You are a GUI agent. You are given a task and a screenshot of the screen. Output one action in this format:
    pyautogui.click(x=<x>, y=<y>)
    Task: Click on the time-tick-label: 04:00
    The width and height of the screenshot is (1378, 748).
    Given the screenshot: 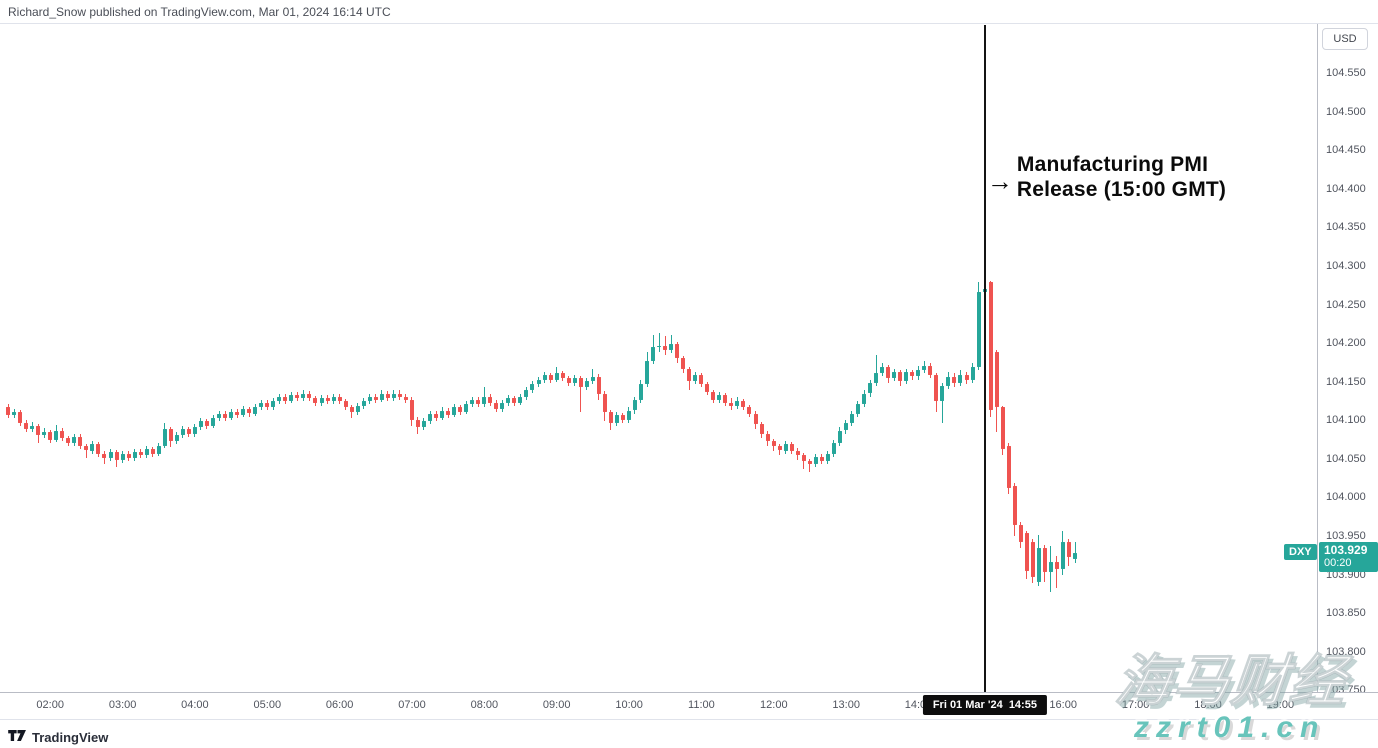 What is the action you would take?
    pyautogui.click(x=195, y=705)
    